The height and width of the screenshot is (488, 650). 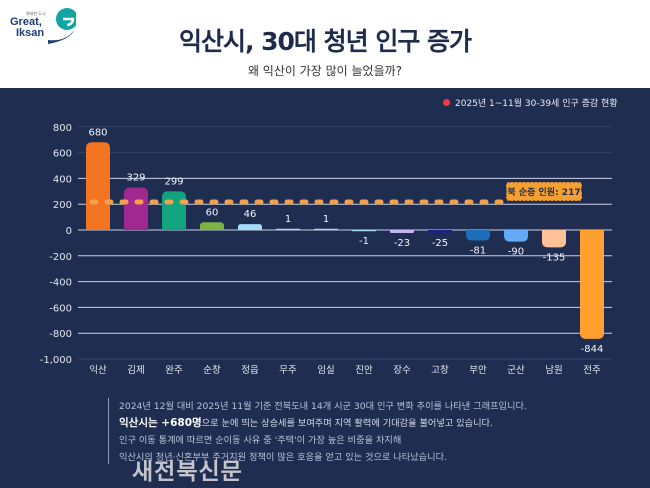 I want to click on data-label: 329, so click(x=135, y=178).